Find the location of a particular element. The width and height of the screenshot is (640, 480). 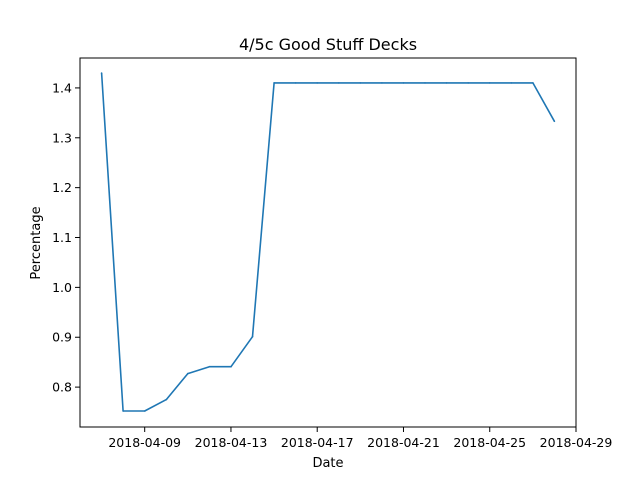

x-tick-label: 2018-04-17 is located at coordinates (317, 442).